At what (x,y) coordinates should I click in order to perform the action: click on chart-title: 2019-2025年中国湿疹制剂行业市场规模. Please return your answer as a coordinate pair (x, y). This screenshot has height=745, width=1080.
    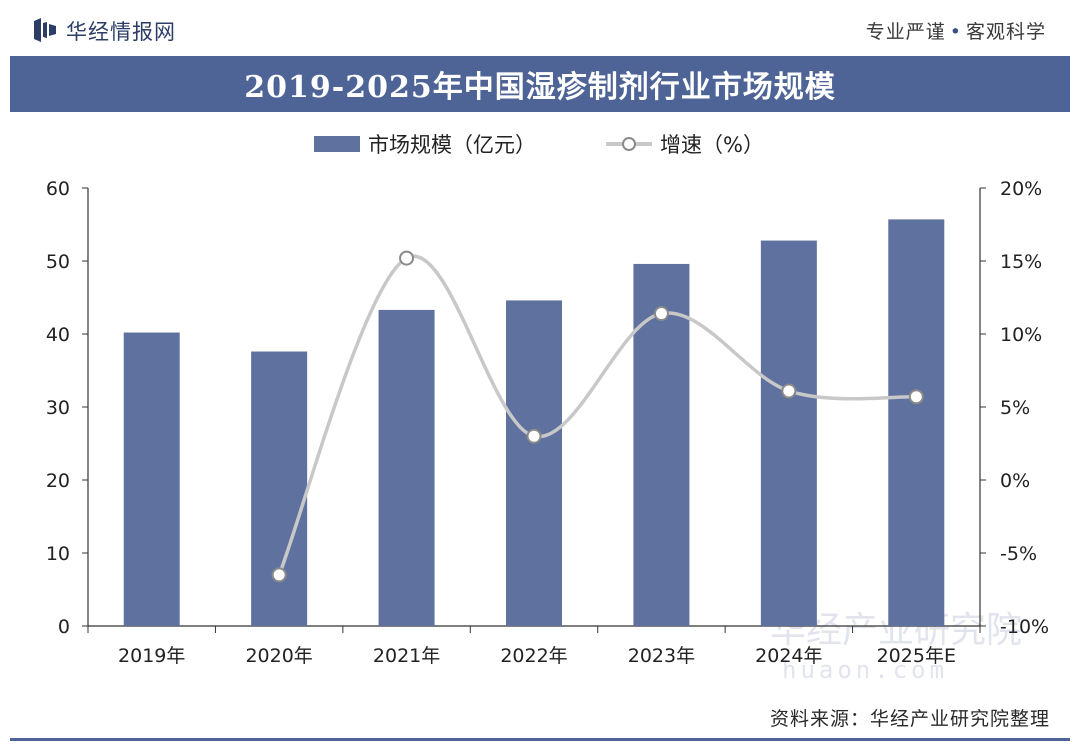
    Looking at the image, I should click on (540, 87).